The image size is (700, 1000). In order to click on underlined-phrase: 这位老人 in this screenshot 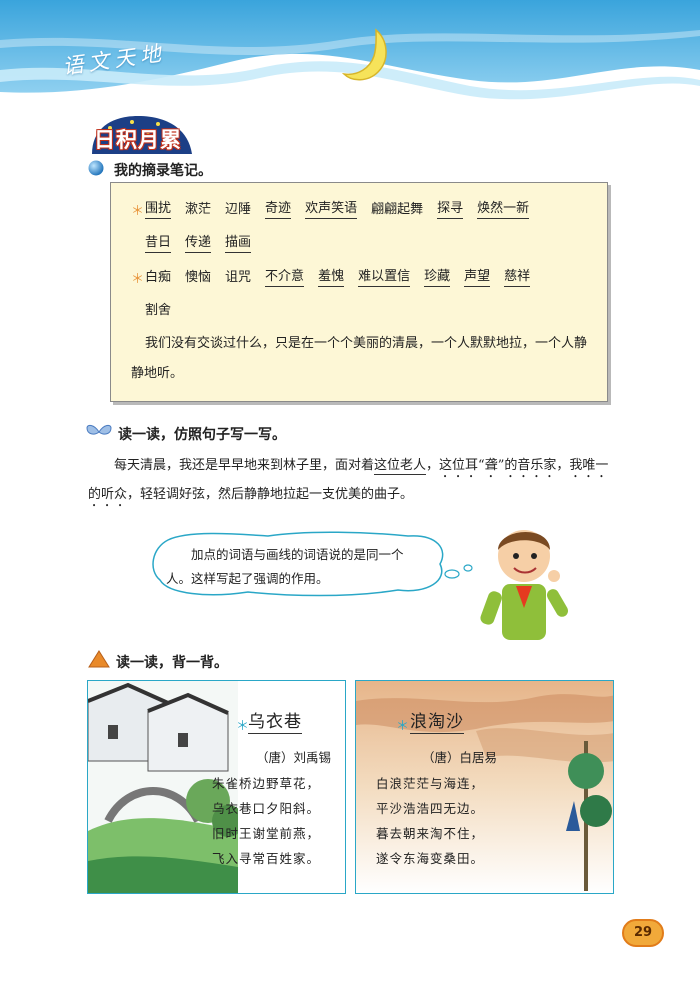, I will do `click(400, 466)`.